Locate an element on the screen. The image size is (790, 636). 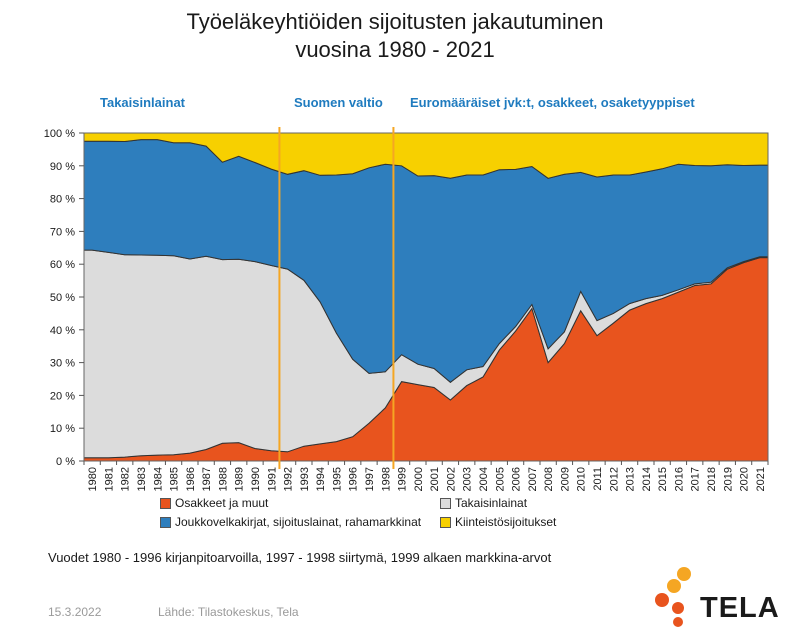
x-tick-label: 1988 is located at coordinates (223, 479).